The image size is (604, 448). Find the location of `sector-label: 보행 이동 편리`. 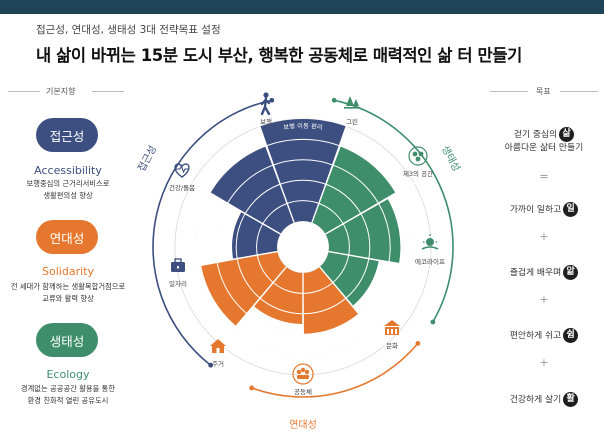

sector-label: 보행 이동 편리 is located at coordinates (303, 126).